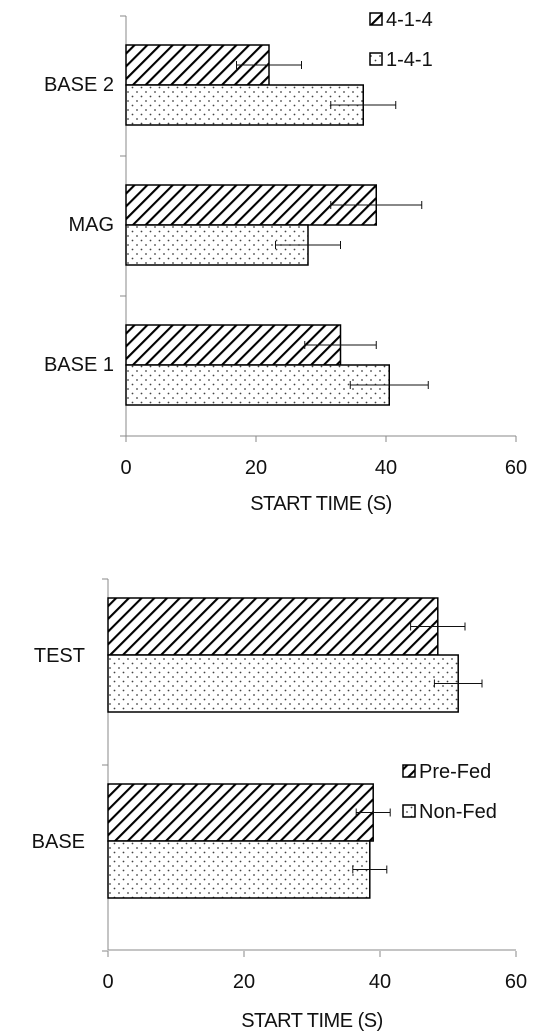 The width and height of the screenshot is (533, 1035). What do you see at coordinates (240, 812) in the screenshot?
I see `bar-base-pre-fed` at bounding box center [240, 812].